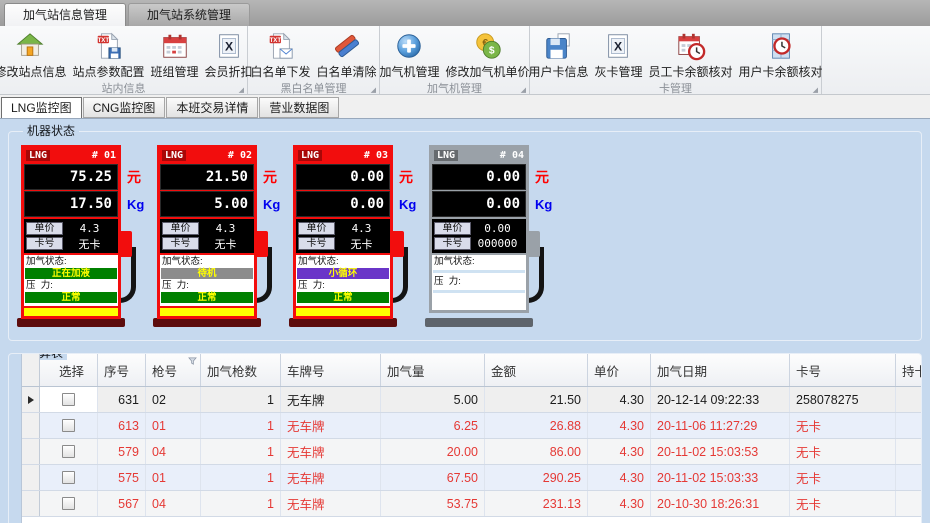 Image resolution: width=930 pixels, height=523 pixels. I want to click on whitelist-clear-button: 白名单清除, so click(347, 55).